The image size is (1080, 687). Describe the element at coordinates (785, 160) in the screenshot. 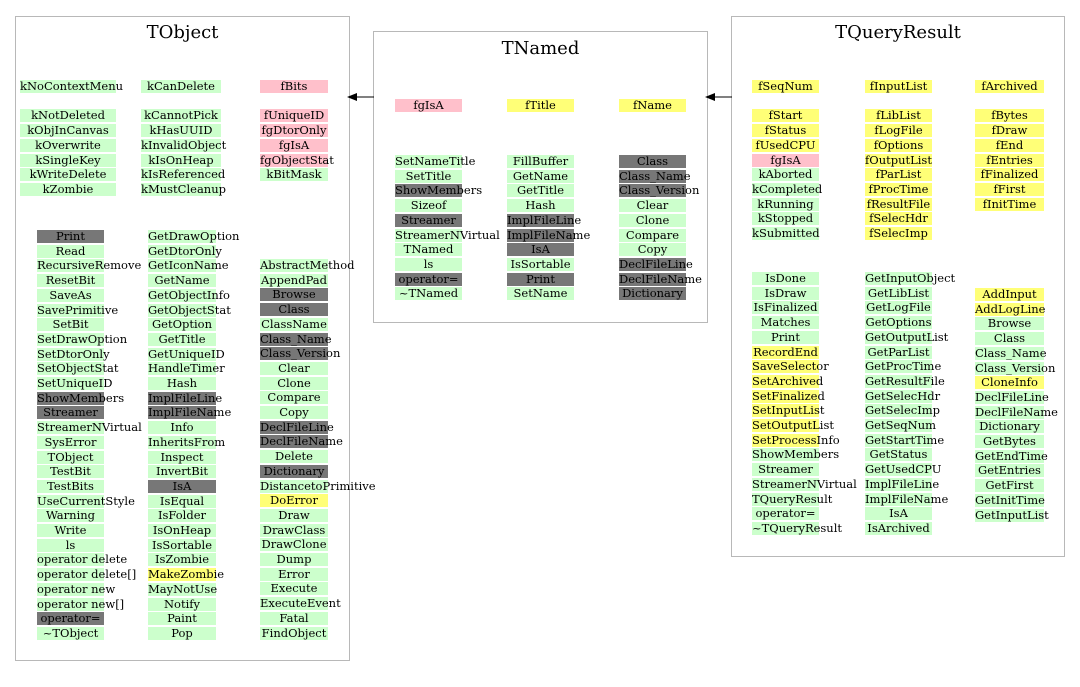

I see `member-tqueryresult-fgisa: fgIsA` at that location.